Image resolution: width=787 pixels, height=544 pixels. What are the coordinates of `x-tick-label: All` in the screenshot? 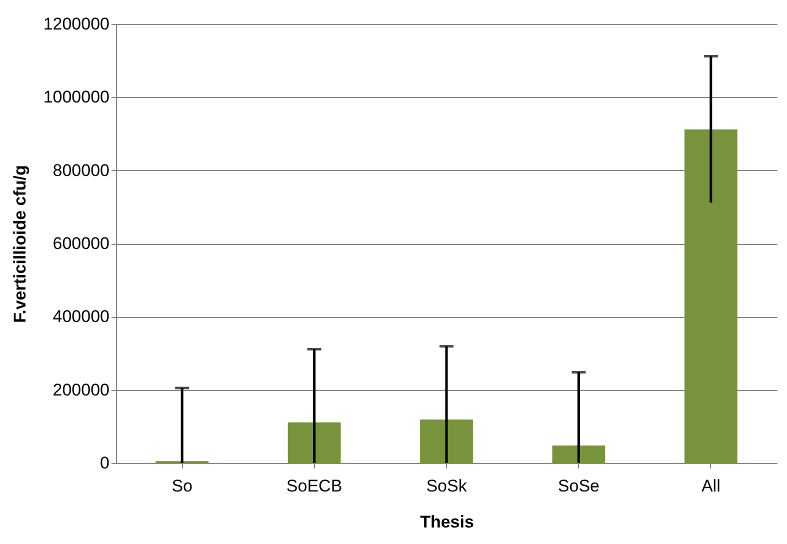 It's located at (710, 486).